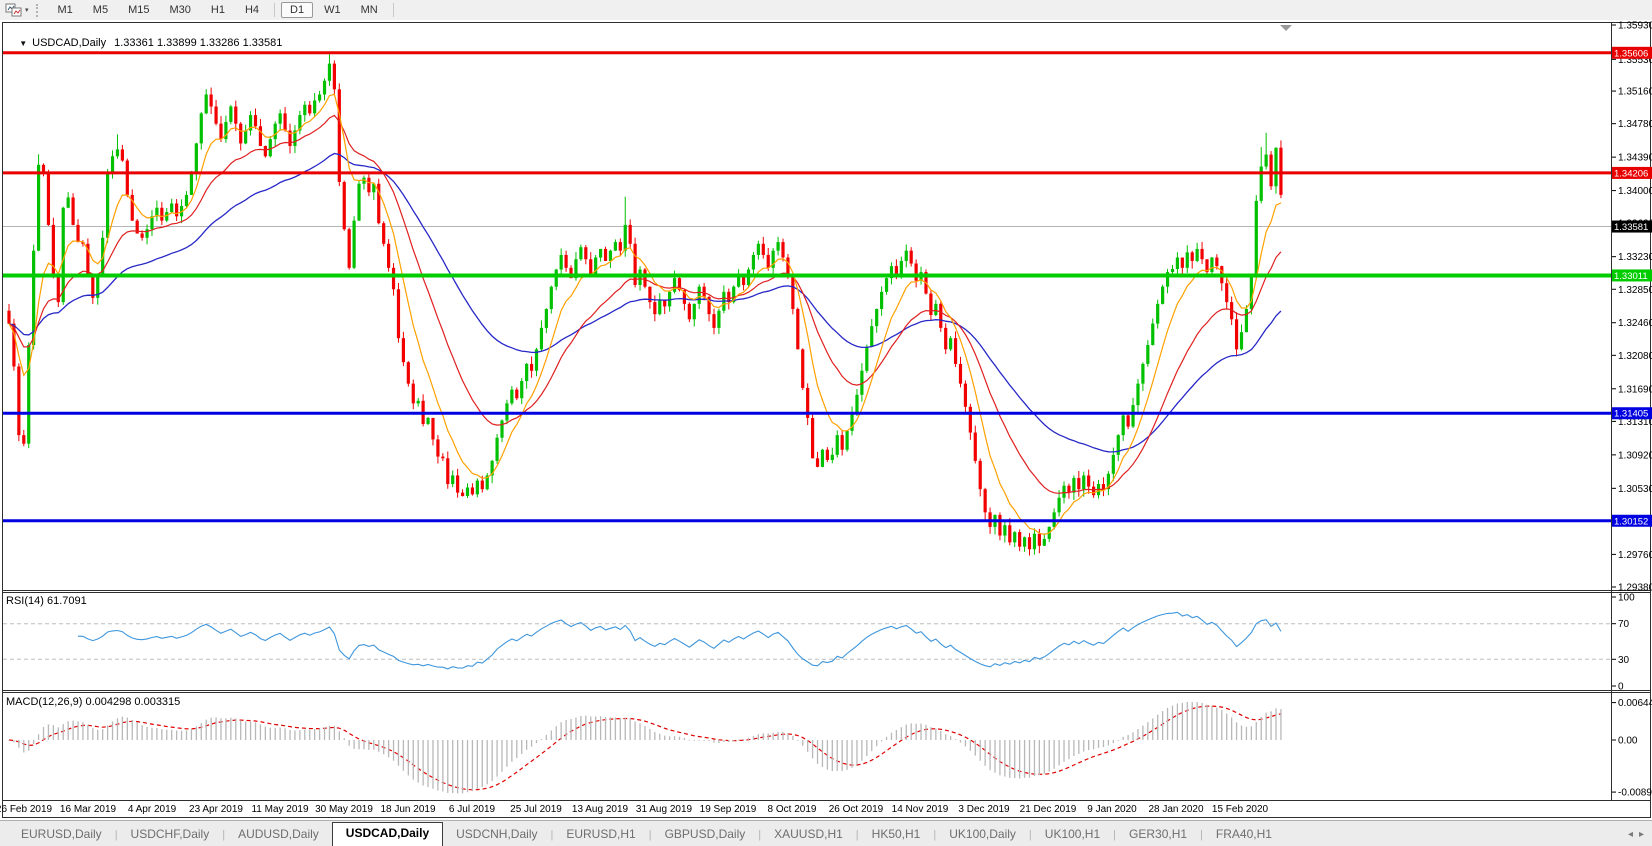  What do you see at coordinates (407, 809) in the screenshot?
I see `svg-text: 18 Jun 2019` at bounding box center [407, 809].